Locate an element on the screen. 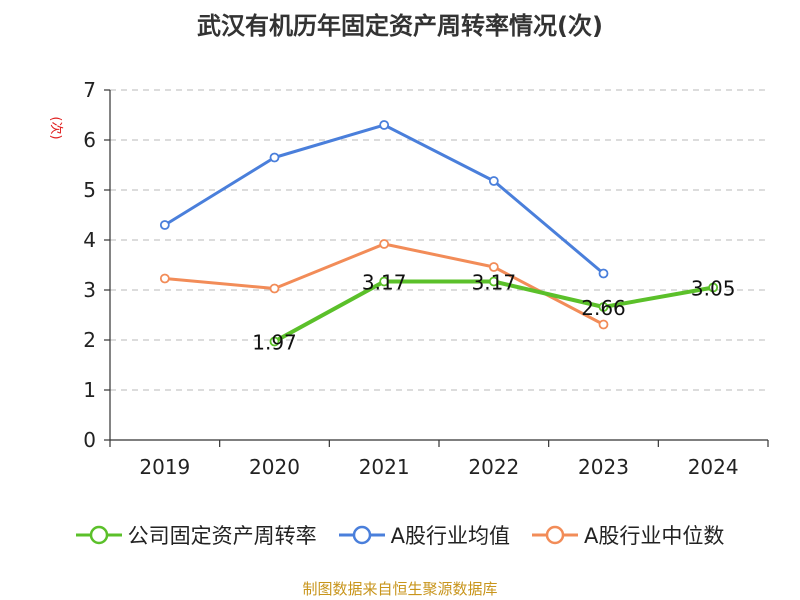  y-tick-label: 4 is located at coordinates (89, 240).